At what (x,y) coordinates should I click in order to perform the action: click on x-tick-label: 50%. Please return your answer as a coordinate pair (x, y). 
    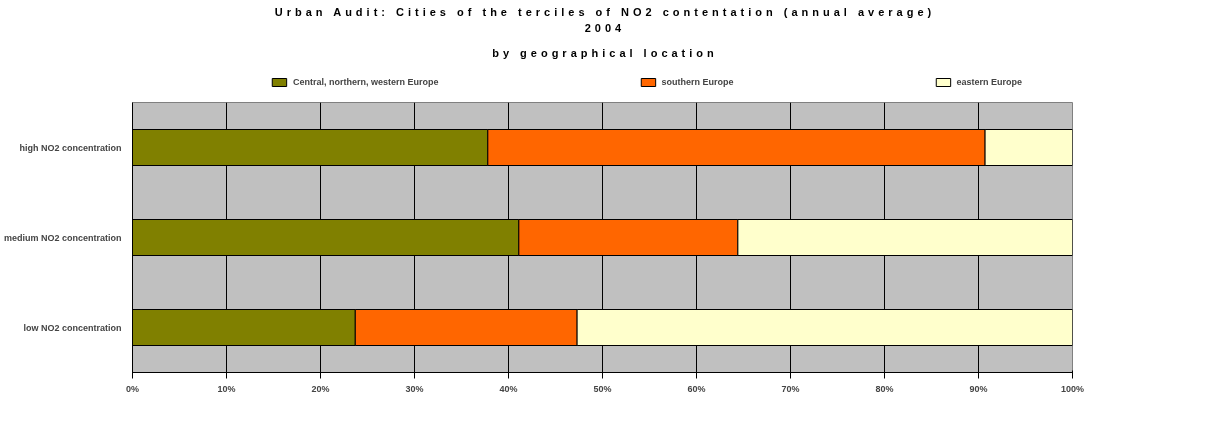
    Looking at the image, I should click on (602, 388).